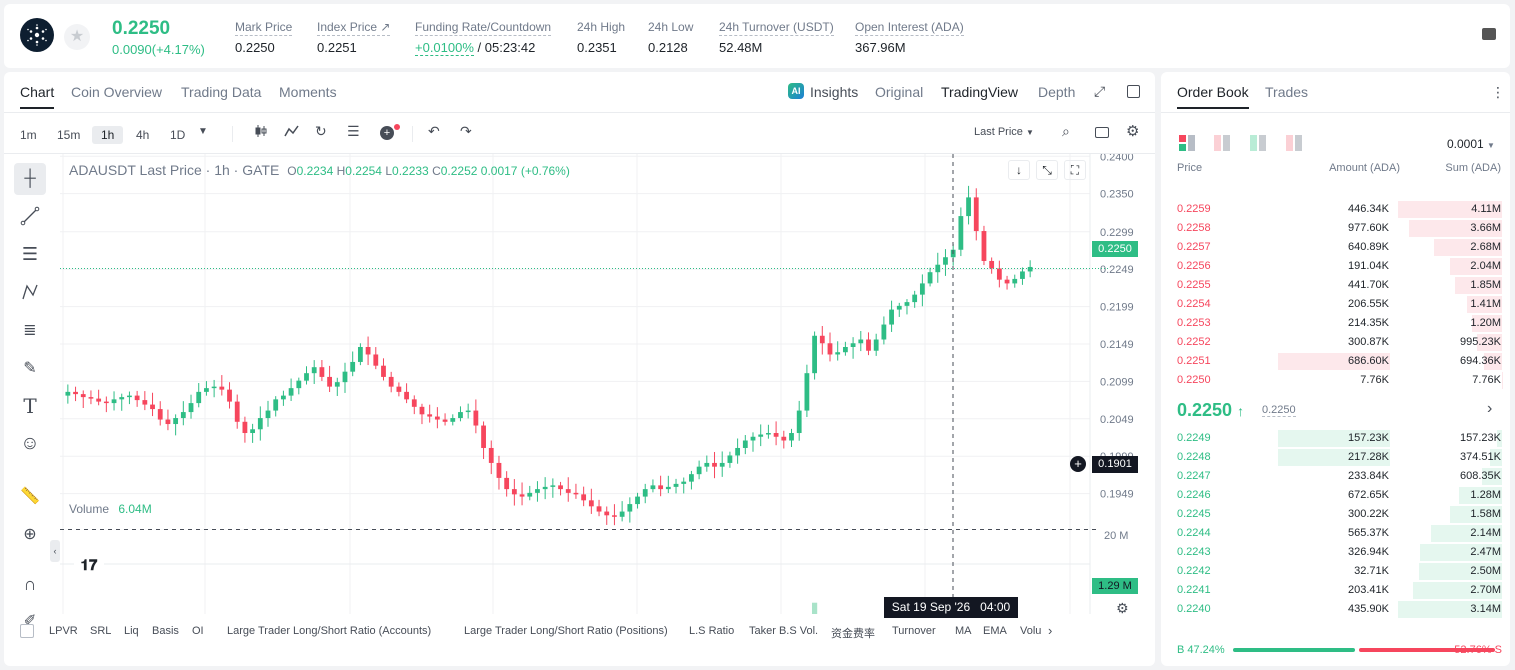 The width and height of the screenshot is (1515, 670). Describe the element at coordinates (712, 631) in the screenshot. I see `indicator-7: L.S Ratio` at that location.